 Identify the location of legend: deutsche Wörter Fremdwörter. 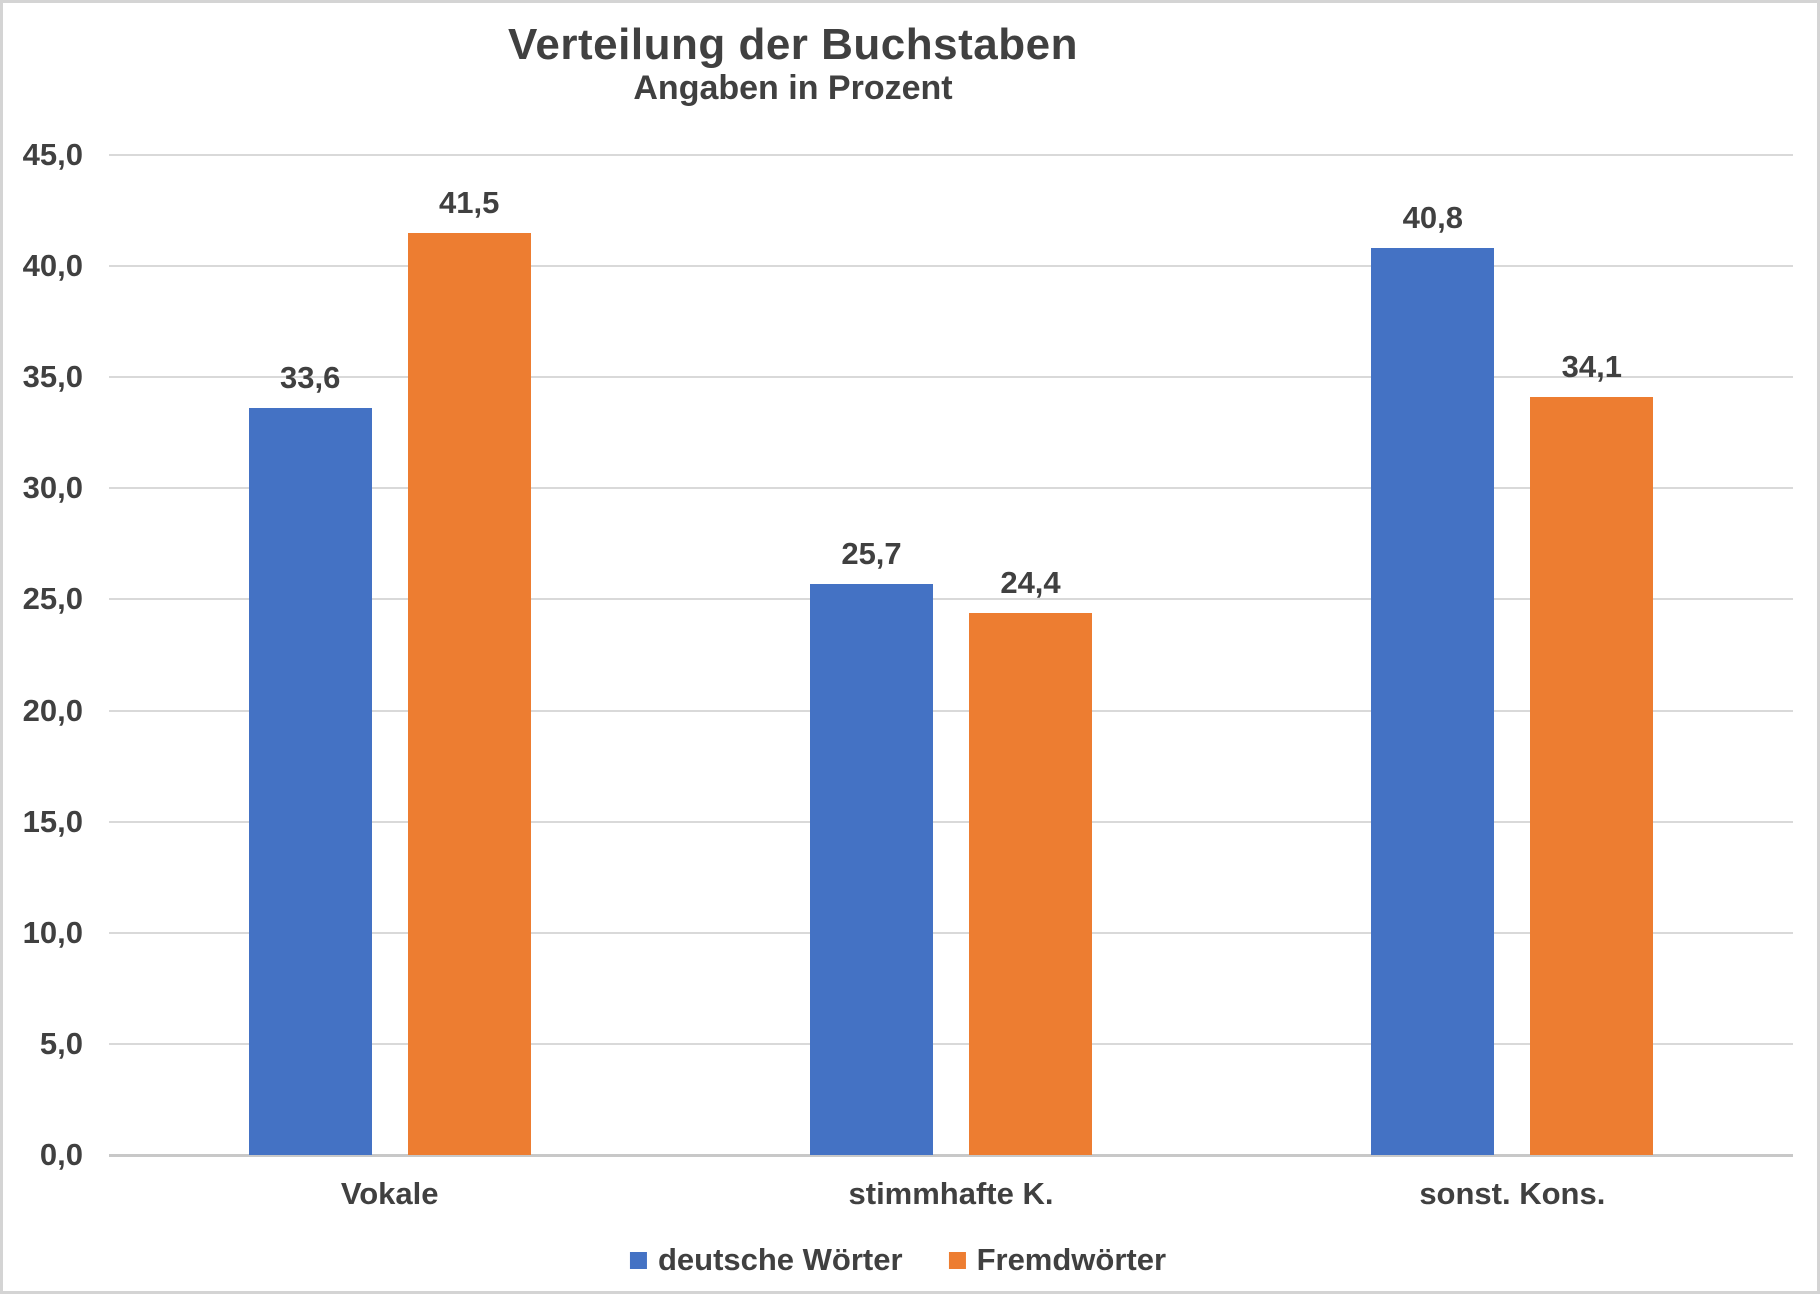
(898, 1259).